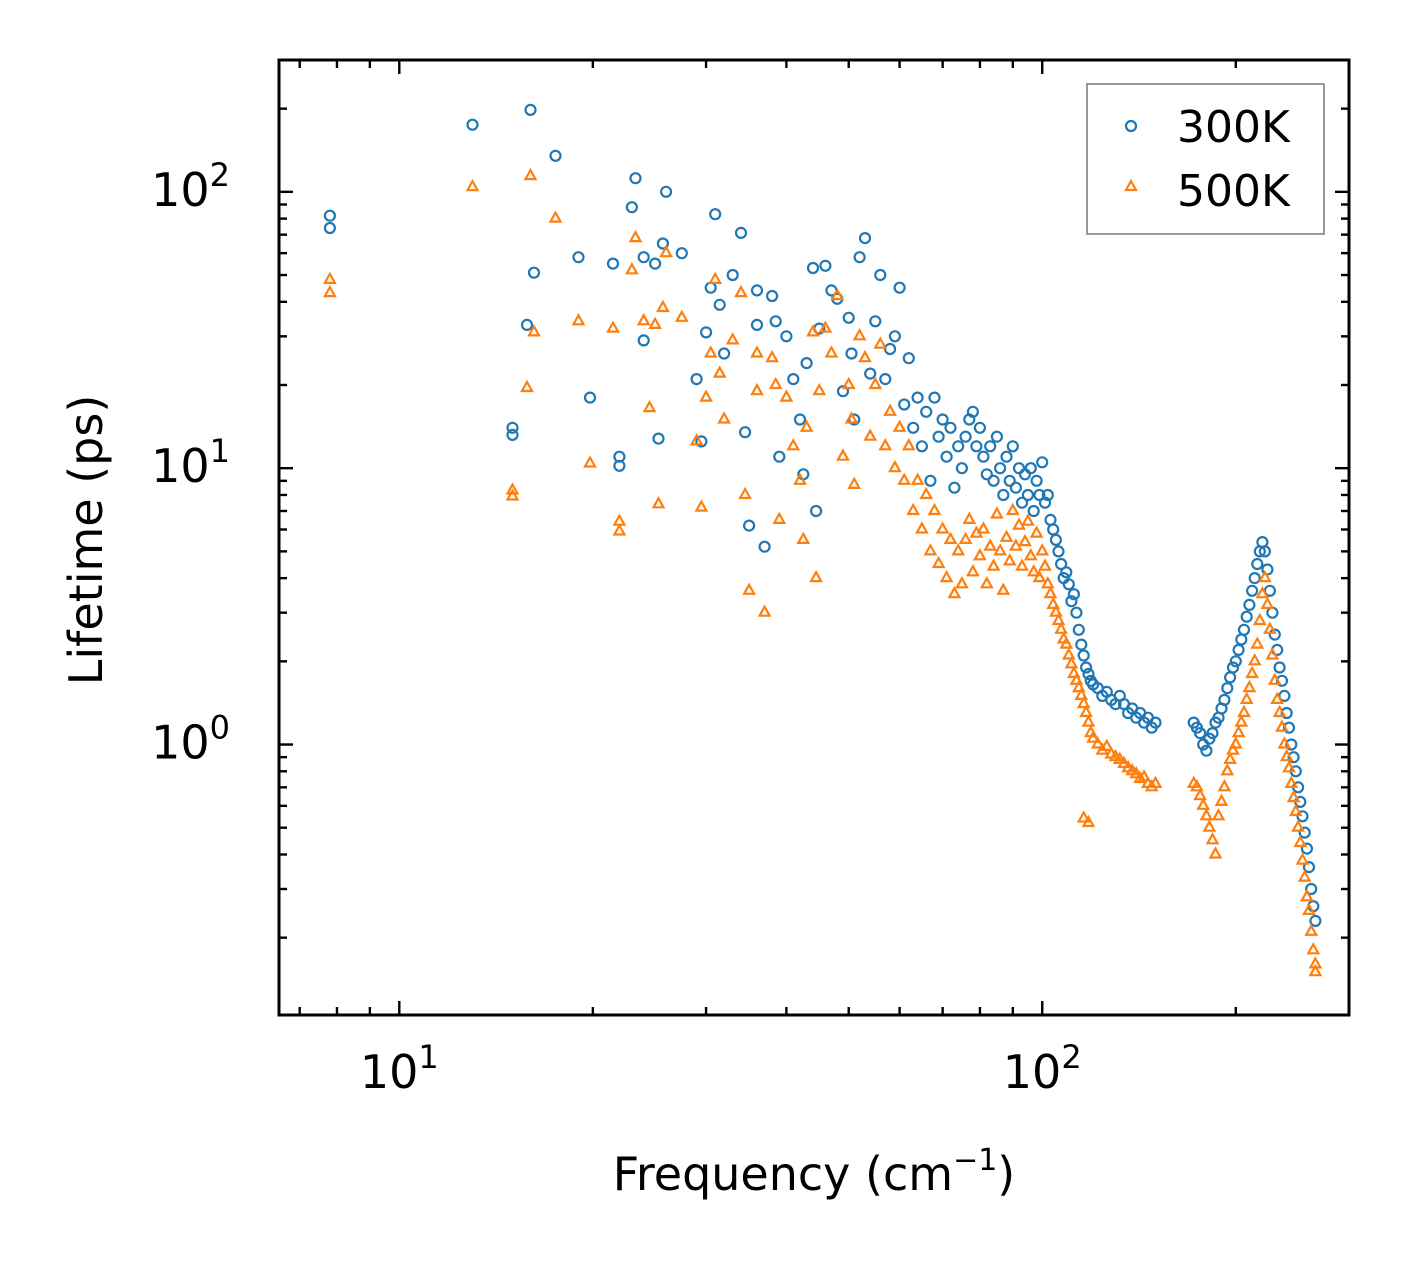  Describe the element at coordinates (1131, 126) in the screenshot. I see `legend-marker-300k` at that location.